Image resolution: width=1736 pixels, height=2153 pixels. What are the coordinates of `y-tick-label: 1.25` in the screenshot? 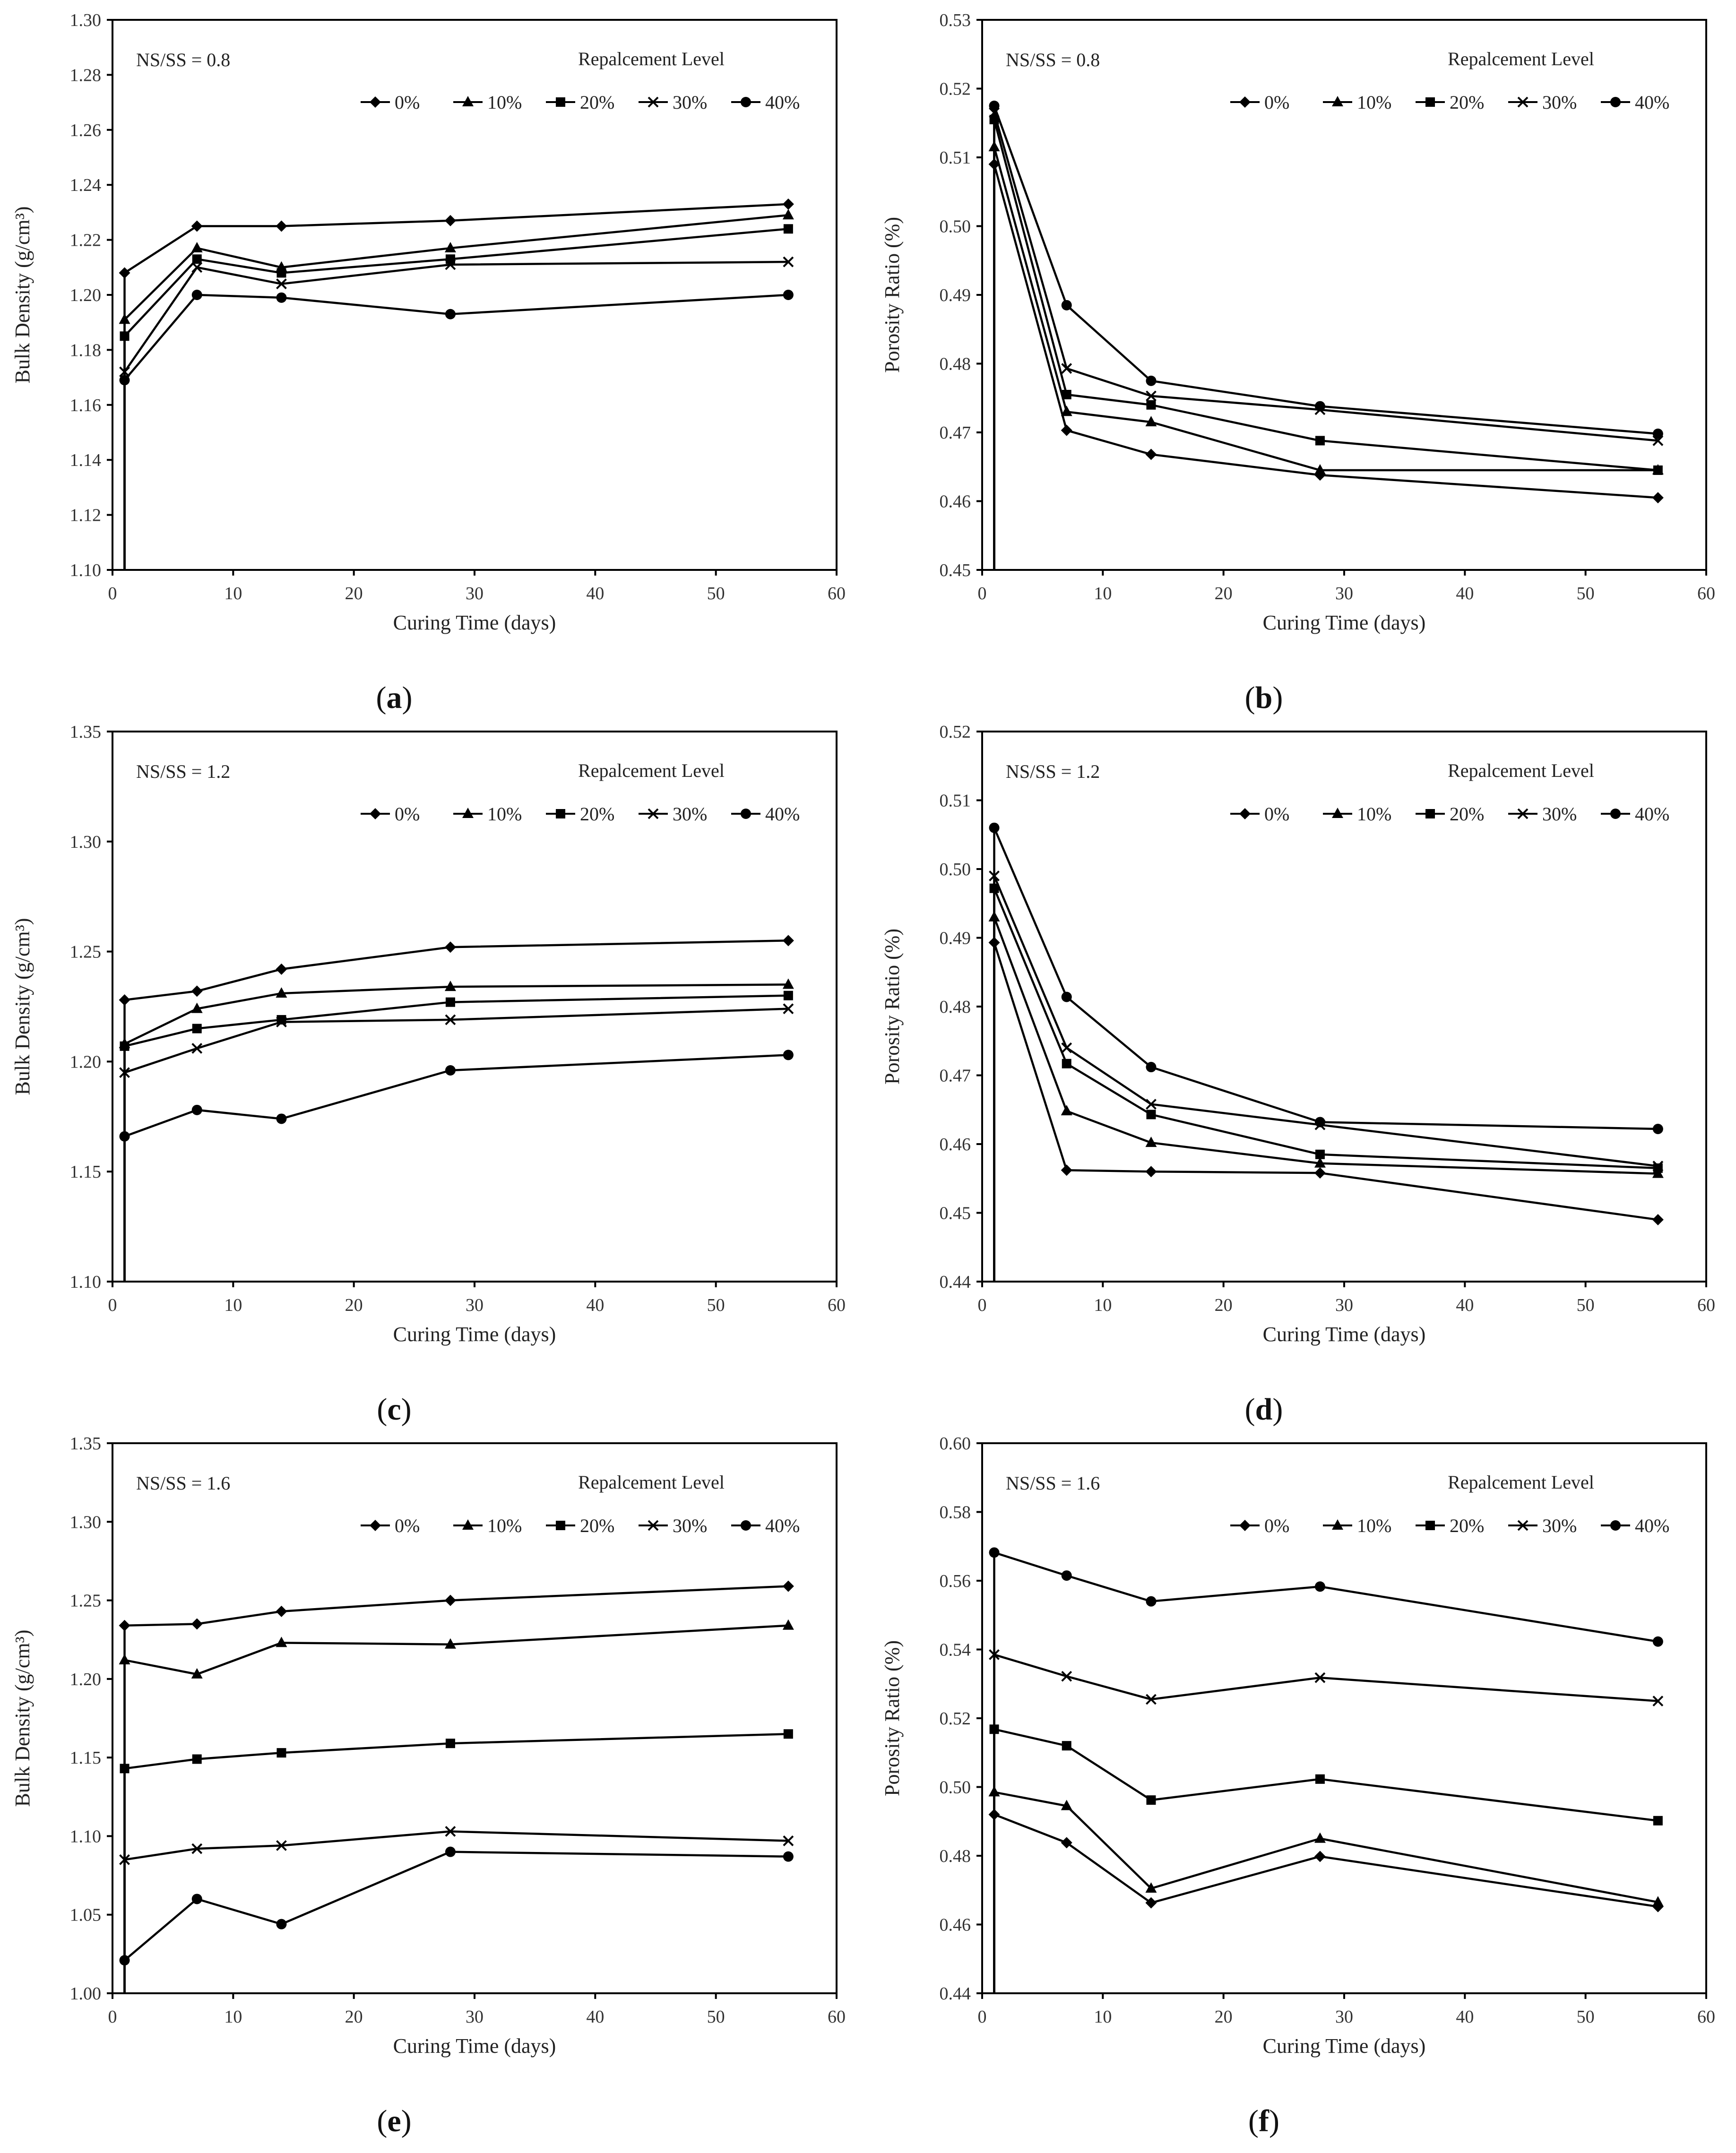 It's located at (86, 1601).